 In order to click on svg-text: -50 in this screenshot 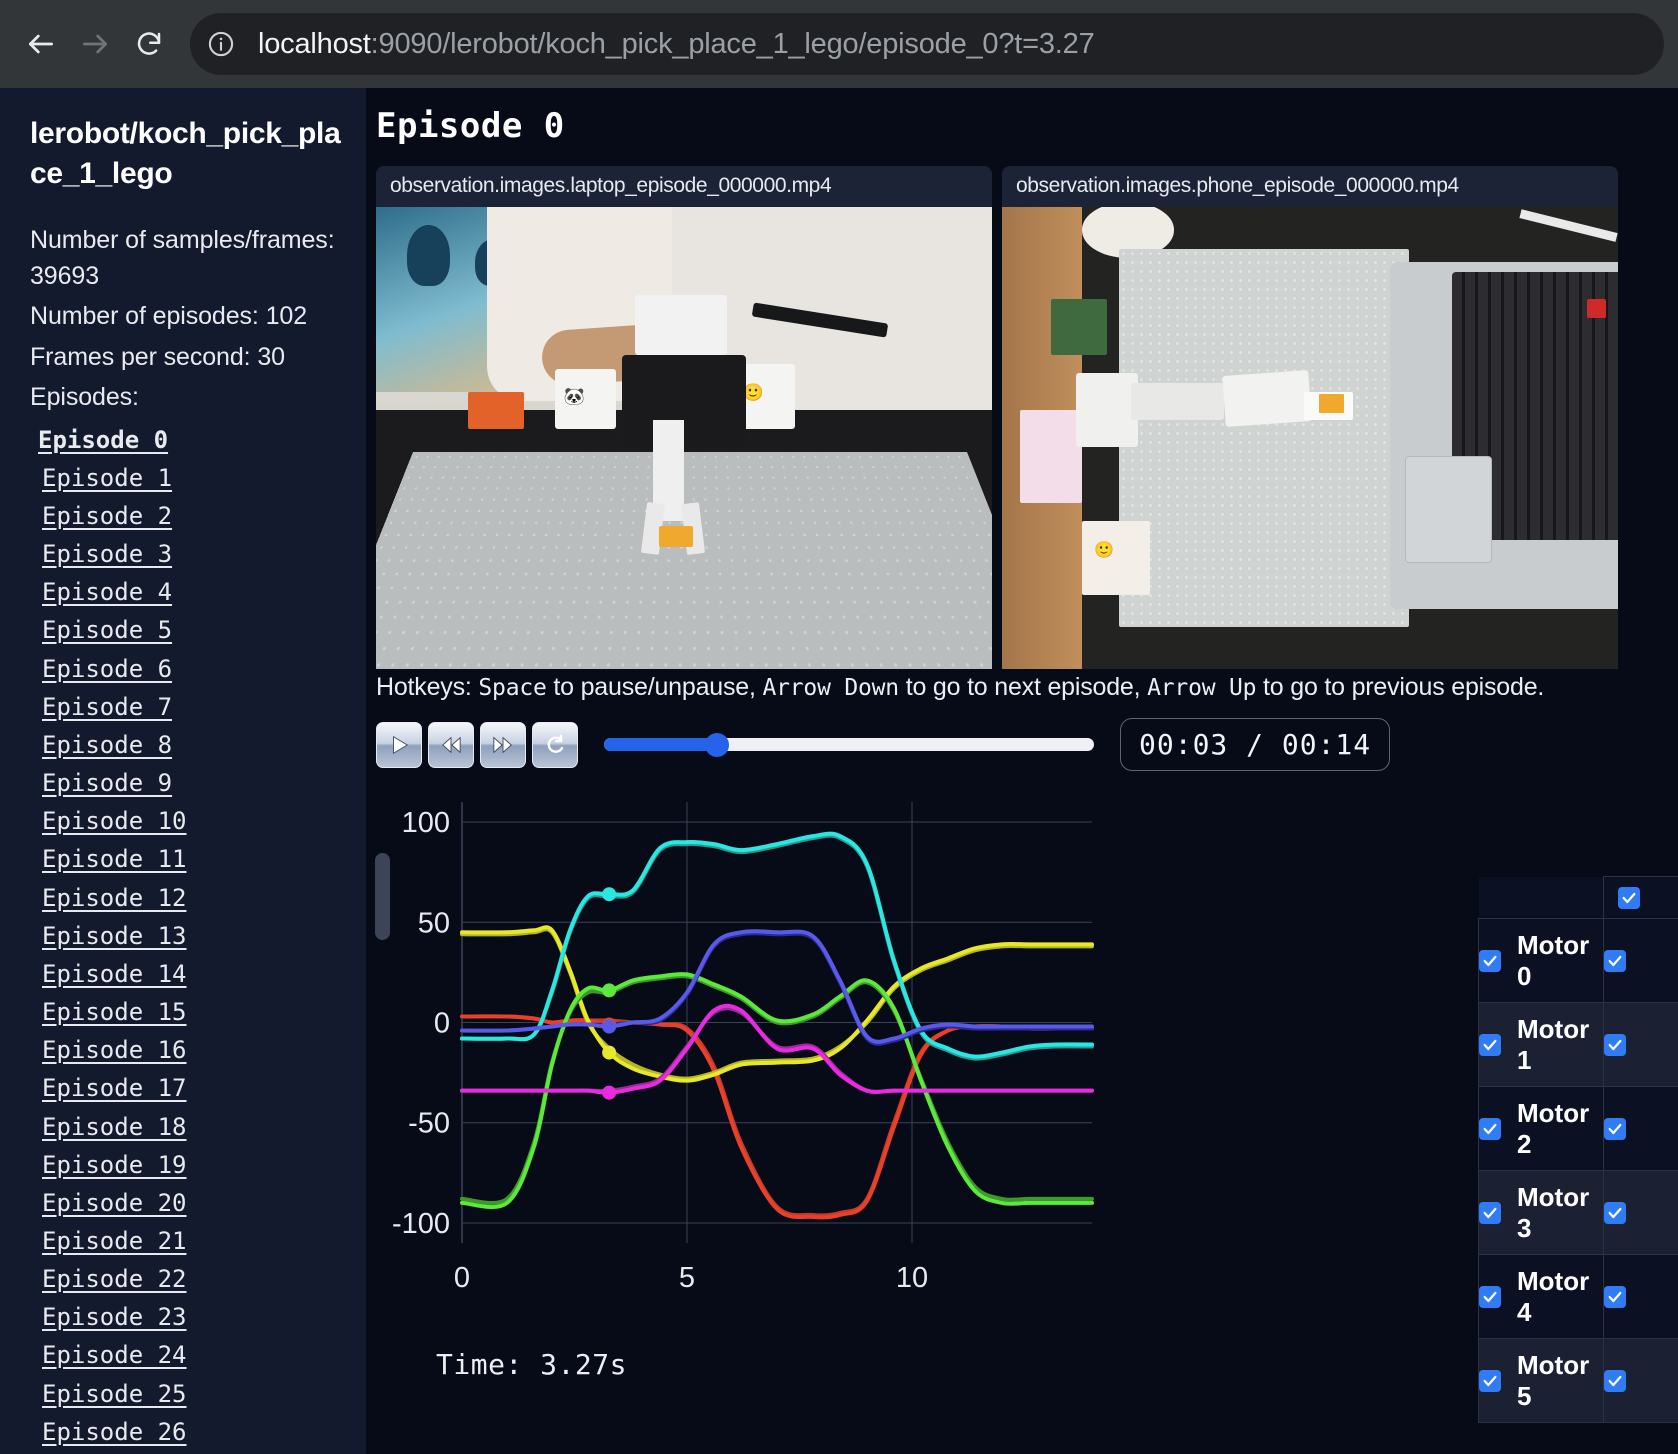, I will do `click(429, 1124)`.